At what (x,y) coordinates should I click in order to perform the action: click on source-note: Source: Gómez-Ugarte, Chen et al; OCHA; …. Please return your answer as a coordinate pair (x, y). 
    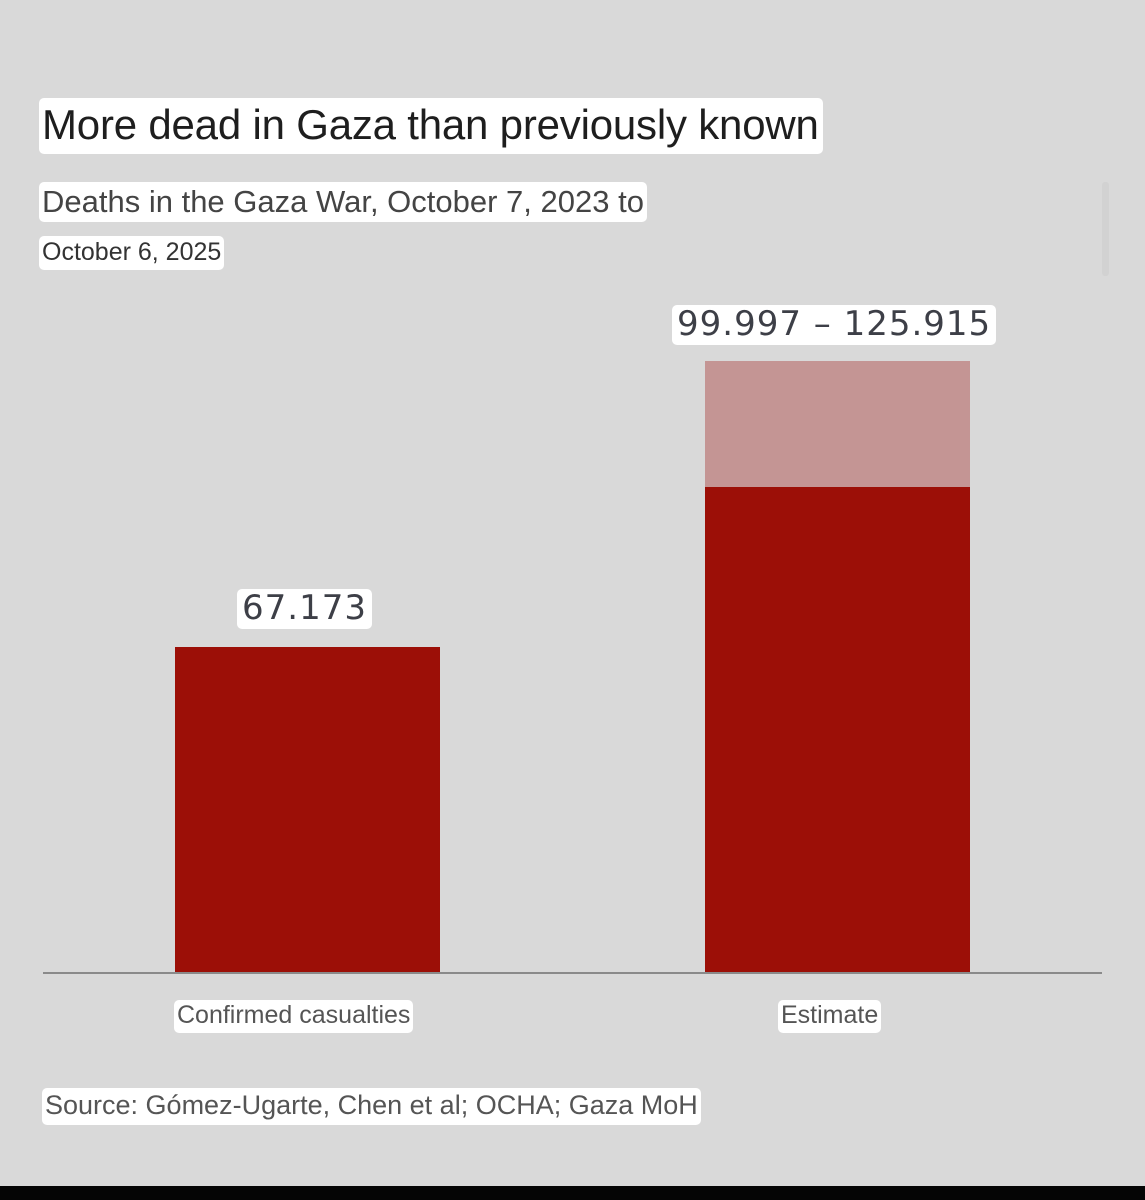
    Looking at the image, I should click on (371, 1106).